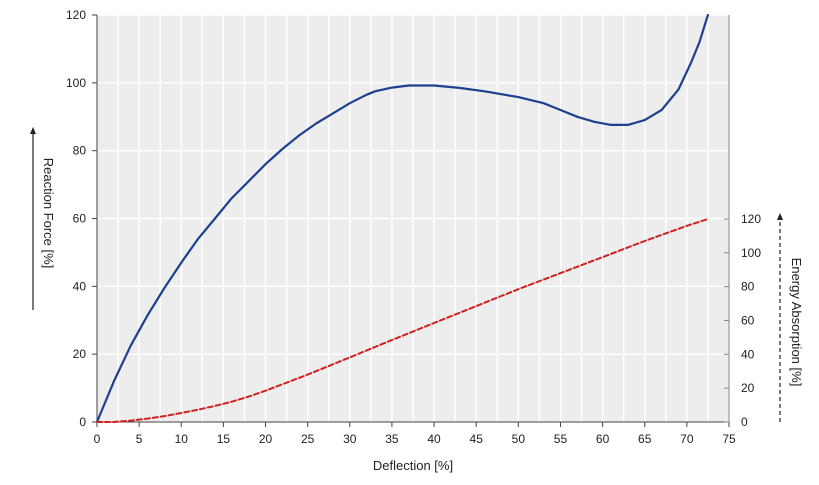 This screenshot has width=819, height=485. What do you see at coordinates (744, 422) in the screenshot?
I see `y-right-tick-label: 0` at bounding box center [744, 422].